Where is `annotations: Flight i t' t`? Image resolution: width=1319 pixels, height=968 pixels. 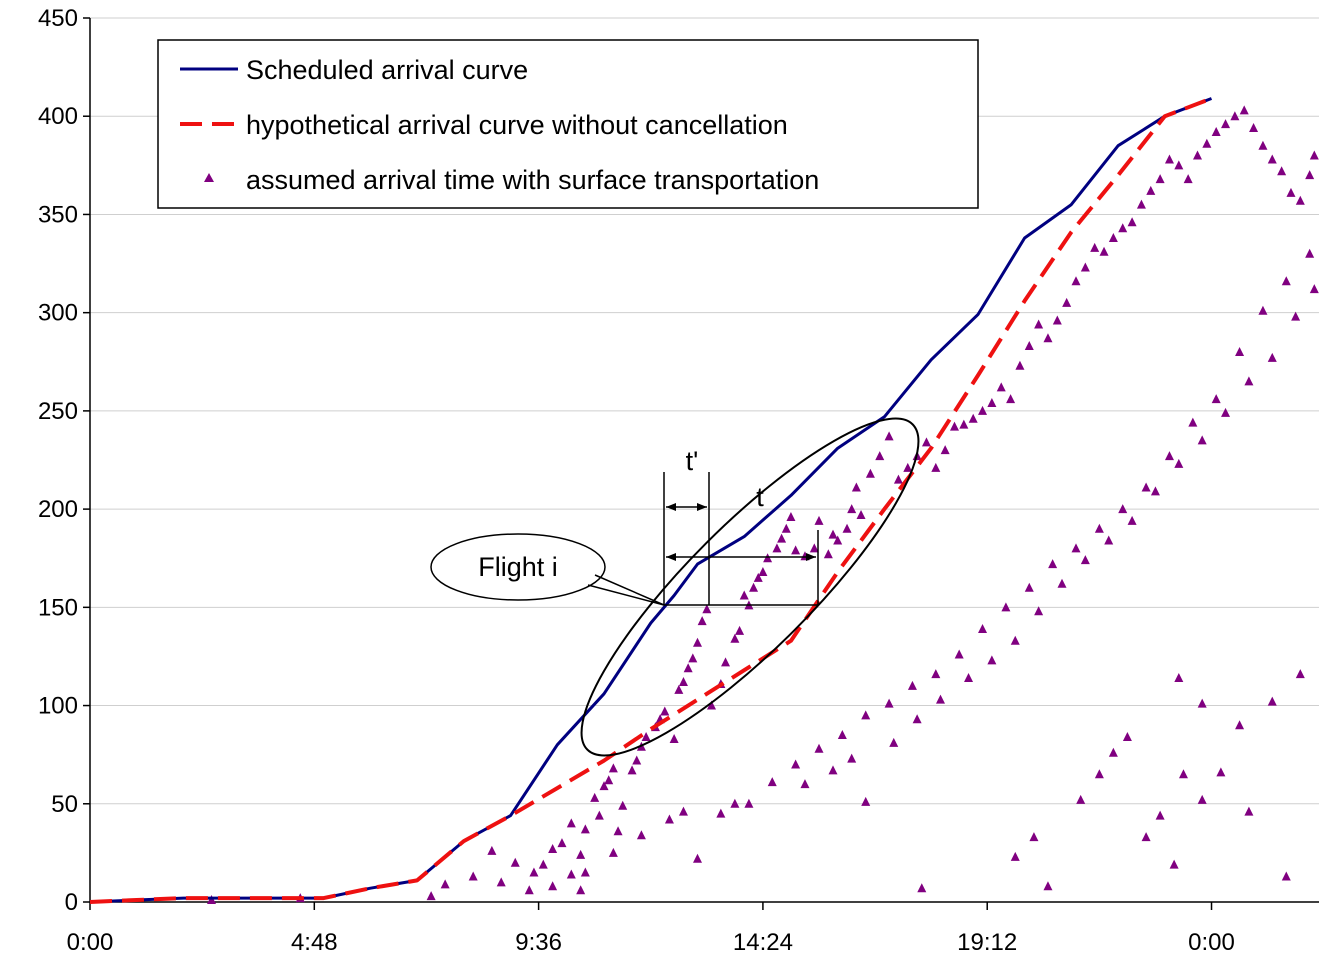 annotations: Flight i t' t is located at coordinates (675, 587).